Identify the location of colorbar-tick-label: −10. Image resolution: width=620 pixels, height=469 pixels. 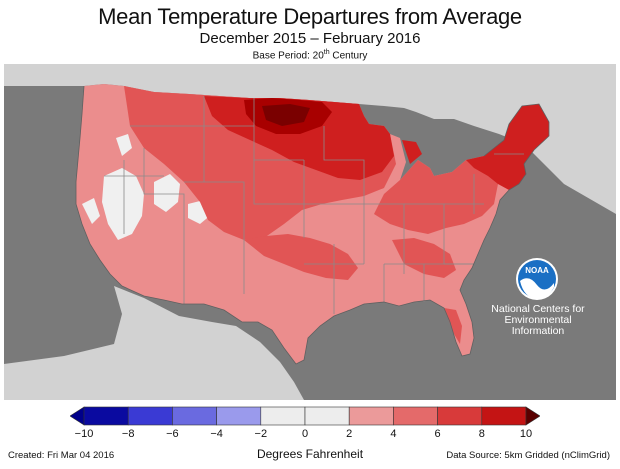
(84, 434).